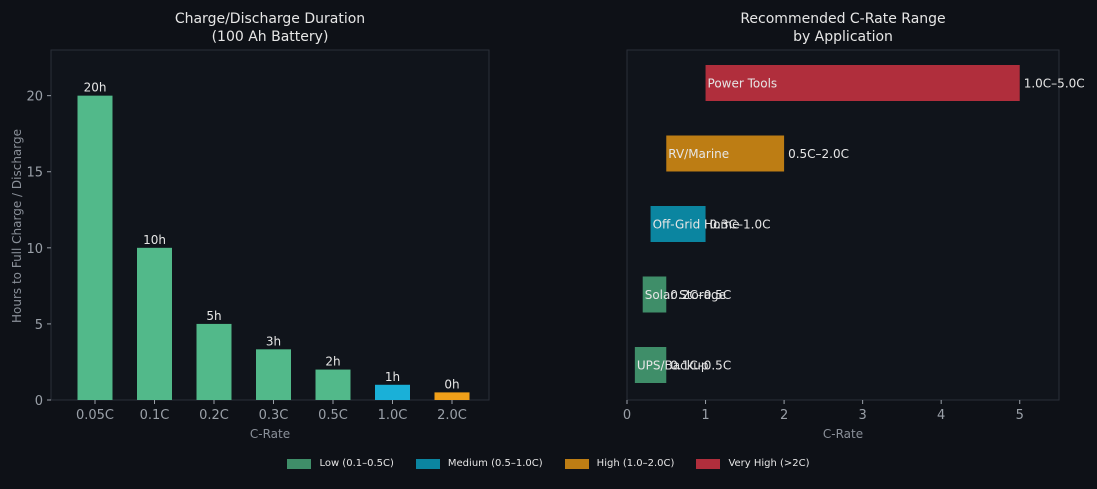 This screenshot has height=489, width=1097. What do you see at coordinates (627, 415) in the screenshot?
I see `right-x-tick-label: 0` at bounding box center [627, 415].